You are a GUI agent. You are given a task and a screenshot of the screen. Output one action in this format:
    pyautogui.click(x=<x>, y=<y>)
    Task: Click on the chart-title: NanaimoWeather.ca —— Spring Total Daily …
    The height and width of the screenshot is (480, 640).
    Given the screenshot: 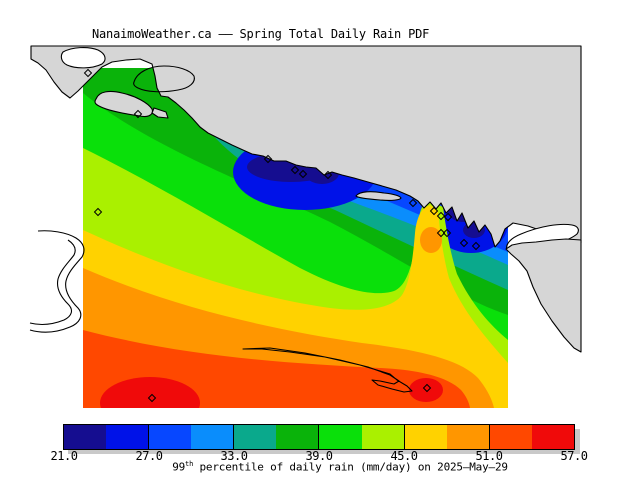 What is the action you would take?
    pyautogui.click(x=261, y=34)
    